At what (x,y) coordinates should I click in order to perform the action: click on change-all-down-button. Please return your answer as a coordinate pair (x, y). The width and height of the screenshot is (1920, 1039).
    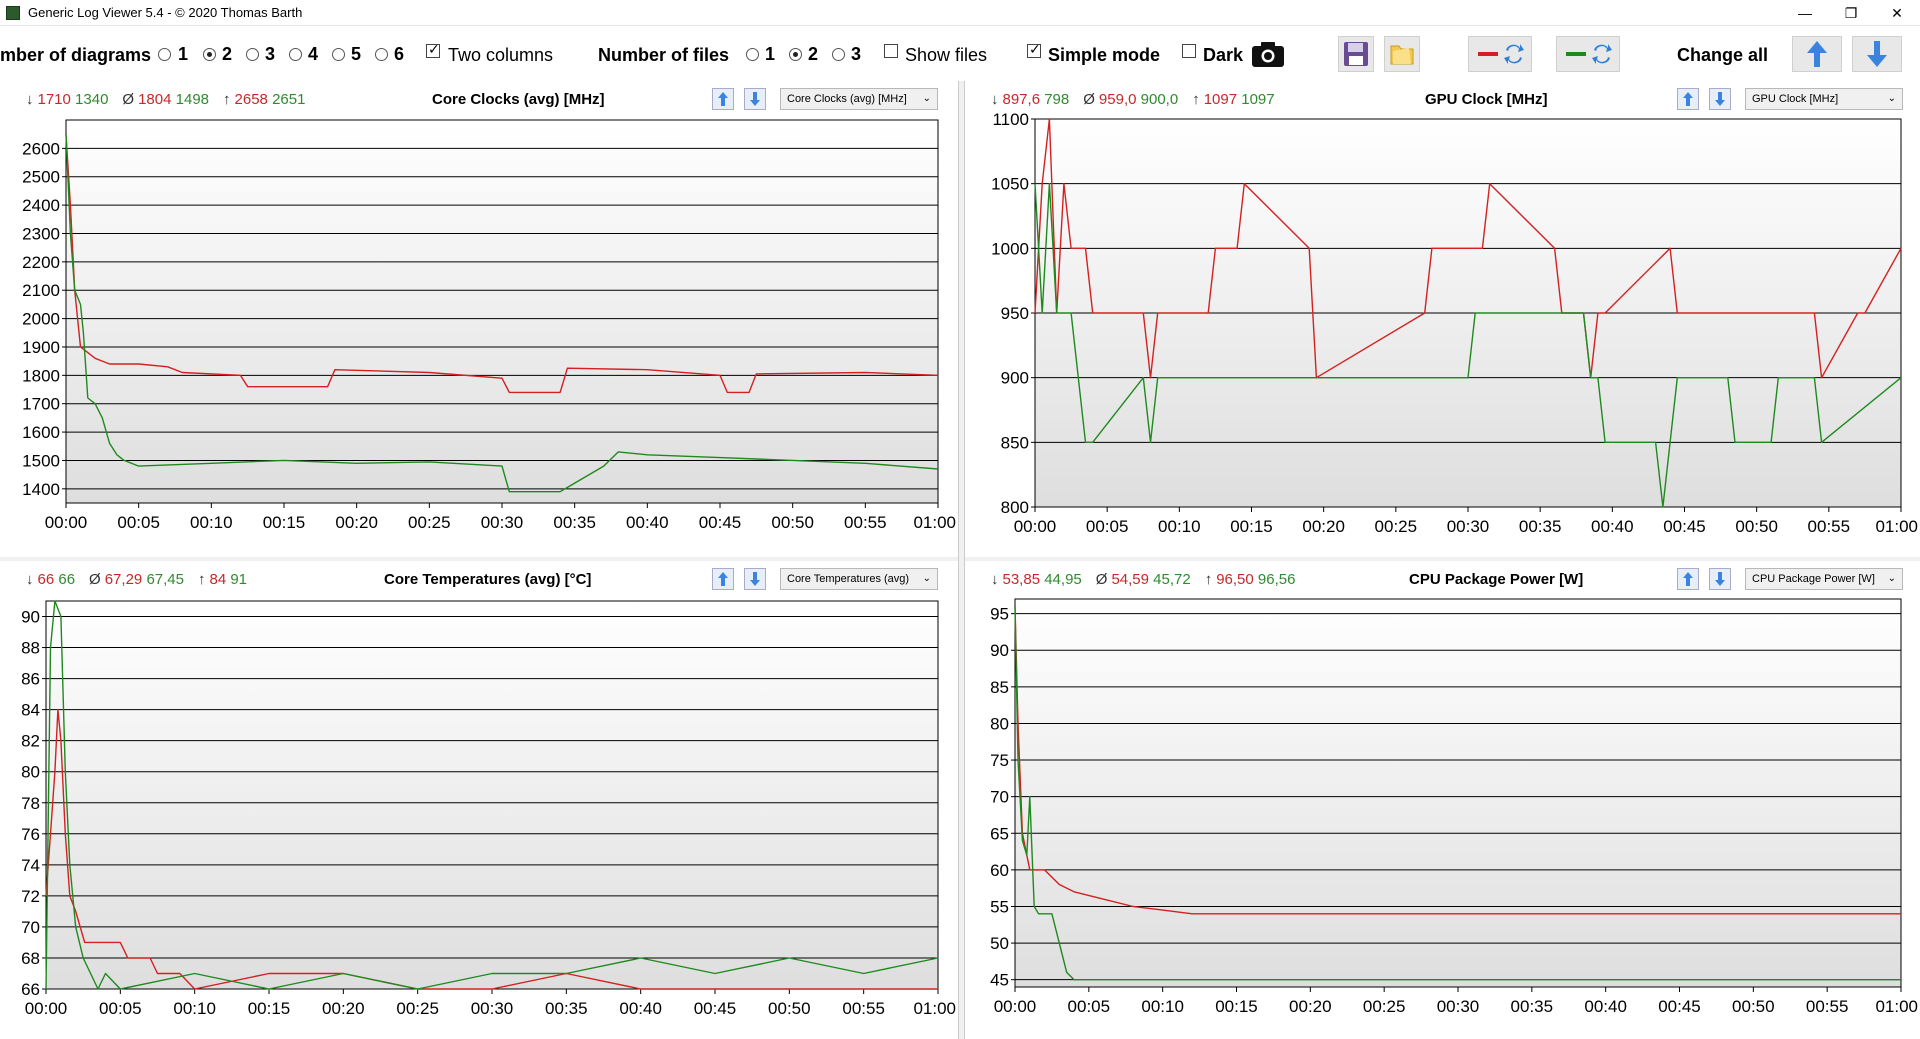
    Looking at the image, I should click on (1877, 54).